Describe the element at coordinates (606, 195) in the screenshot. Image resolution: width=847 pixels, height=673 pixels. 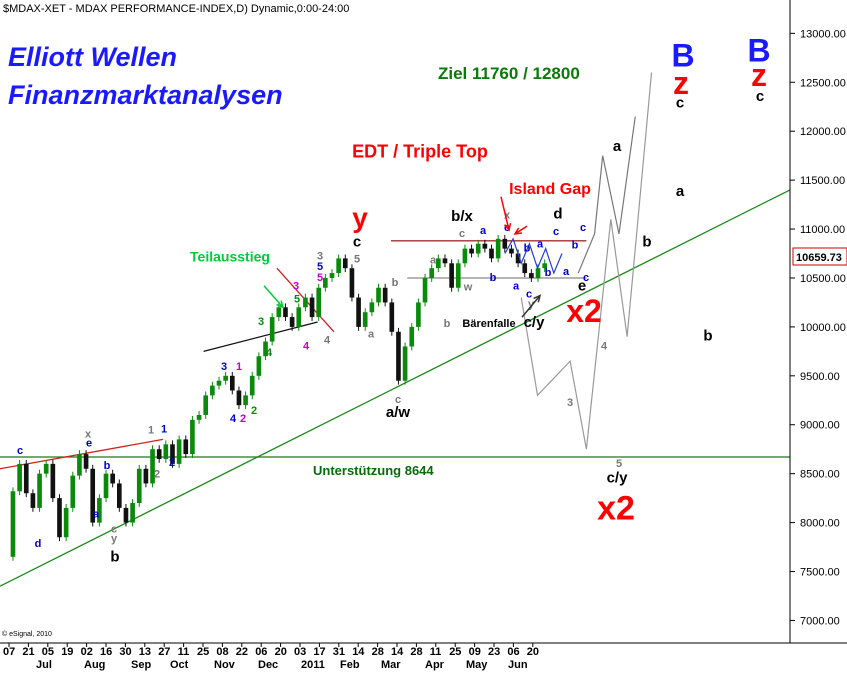
I see `scenario-z-wave-path` at that location.